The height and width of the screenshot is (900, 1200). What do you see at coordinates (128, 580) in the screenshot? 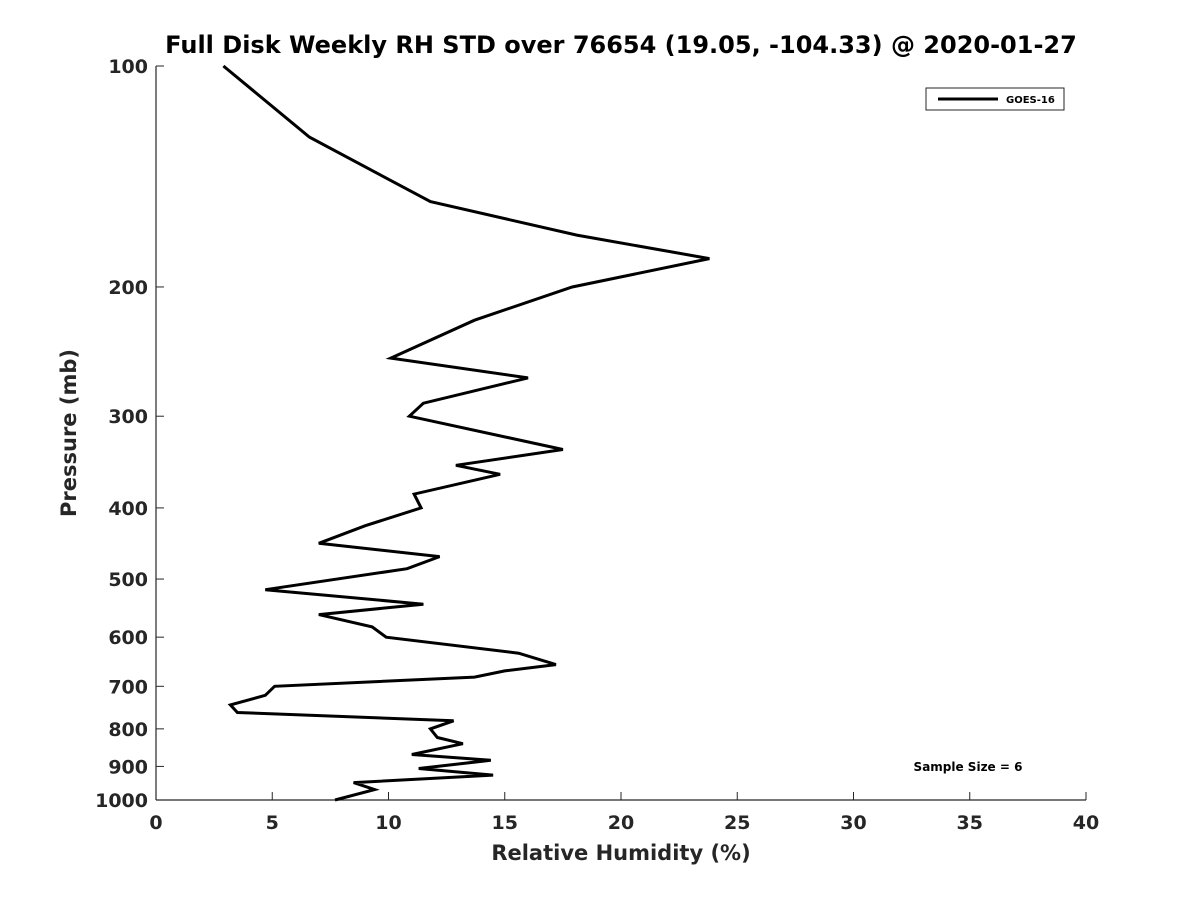
I see `y-tick-label: 500` at bounding box center [128, 580].